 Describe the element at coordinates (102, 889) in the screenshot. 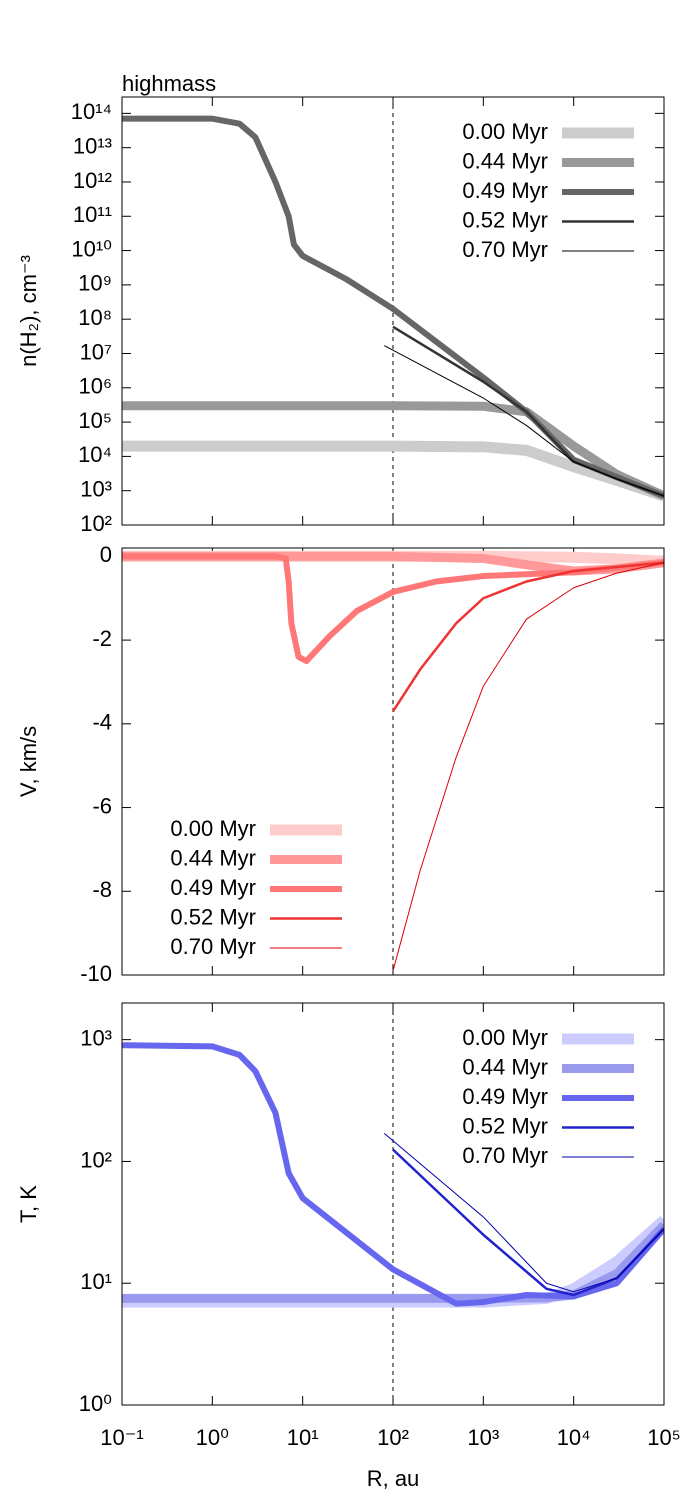

I see `y-tick-label: -8` at that location.